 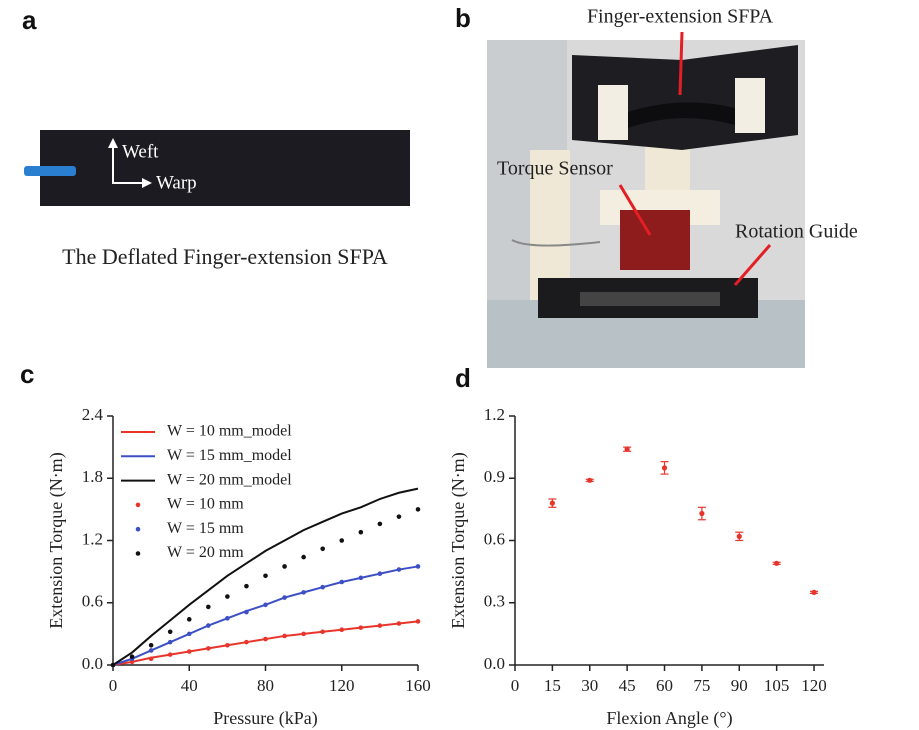 What do you see at coordinates (189, 685) in the screenshot?
I see `x-tick-label: 40` at bounding box center [189, 685].